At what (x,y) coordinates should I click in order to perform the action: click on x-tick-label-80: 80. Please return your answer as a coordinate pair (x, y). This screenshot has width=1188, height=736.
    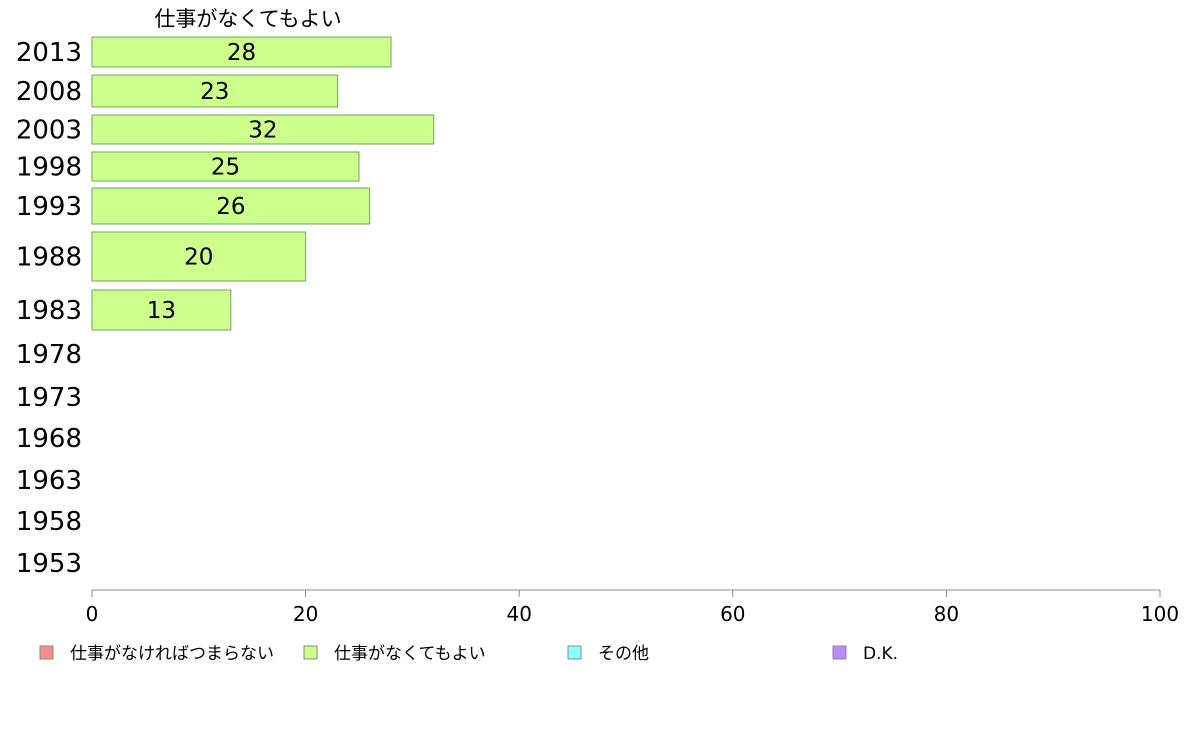
    Looking at the image, I should click on (946, 614).